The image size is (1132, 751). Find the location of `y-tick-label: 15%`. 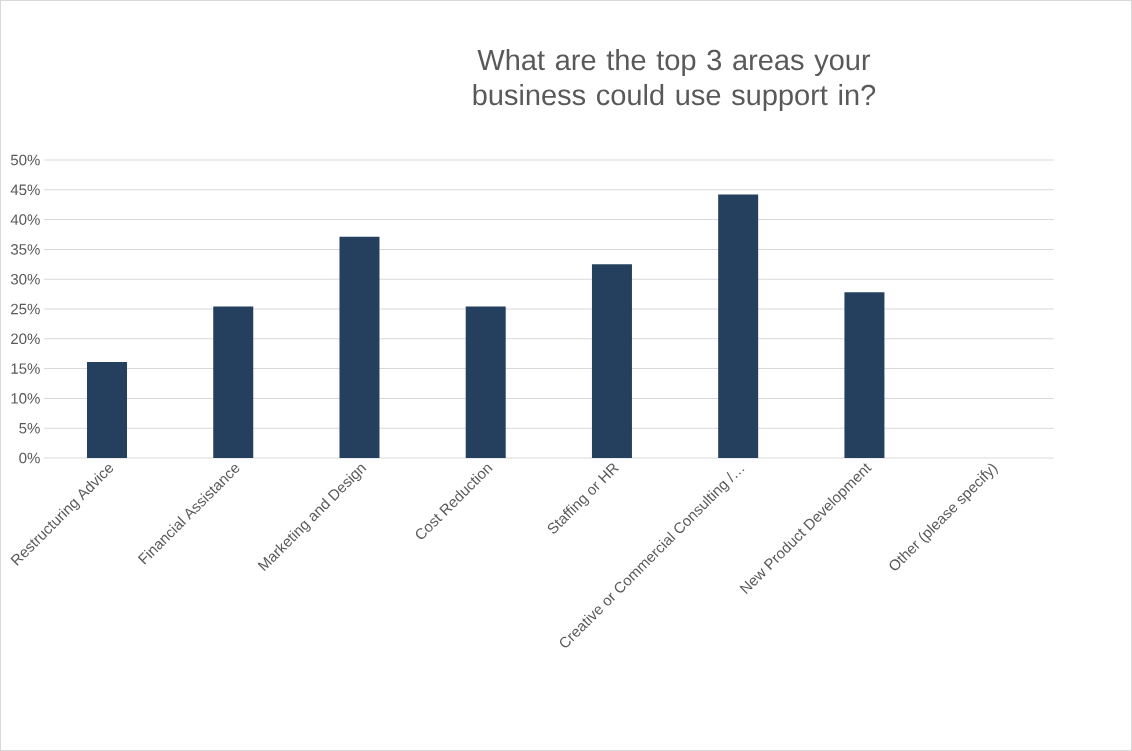

y-tick-label: 15% is located at coordinates (25, 368).